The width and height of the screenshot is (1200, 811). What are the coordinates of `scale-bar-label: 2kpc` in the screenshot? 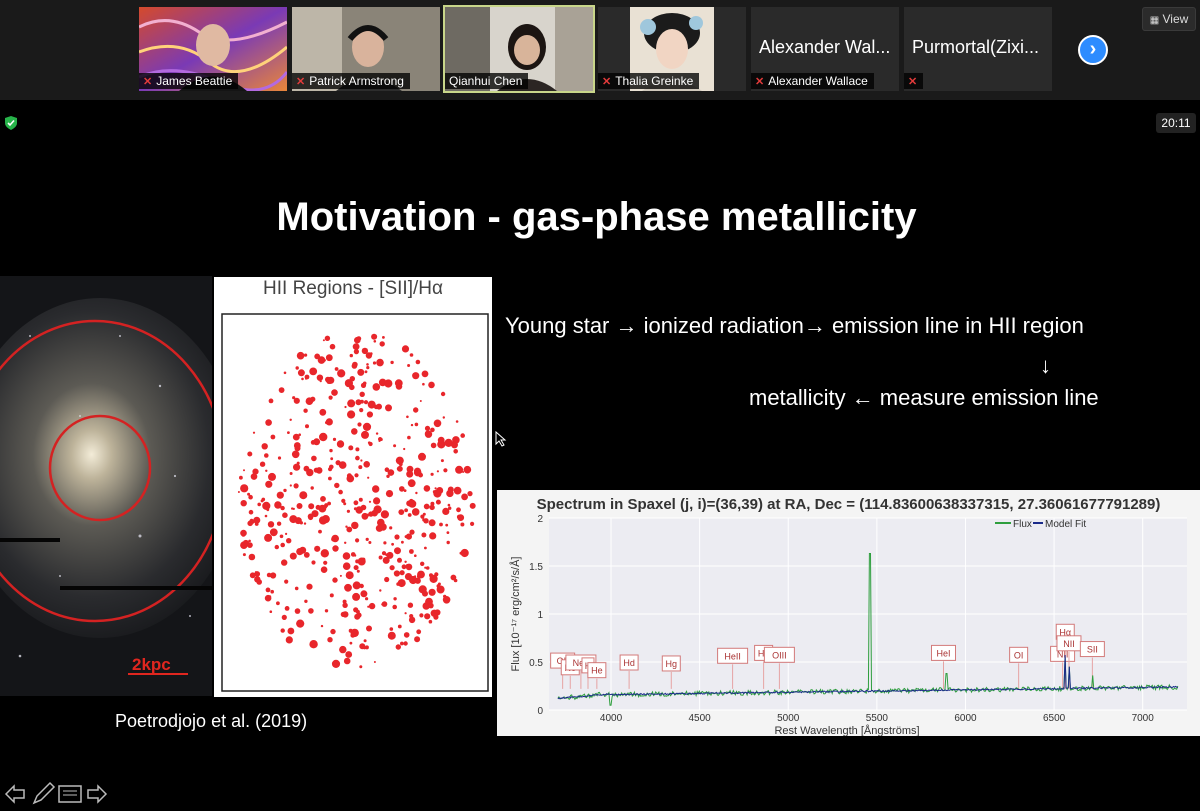 It's located at (151, 664).